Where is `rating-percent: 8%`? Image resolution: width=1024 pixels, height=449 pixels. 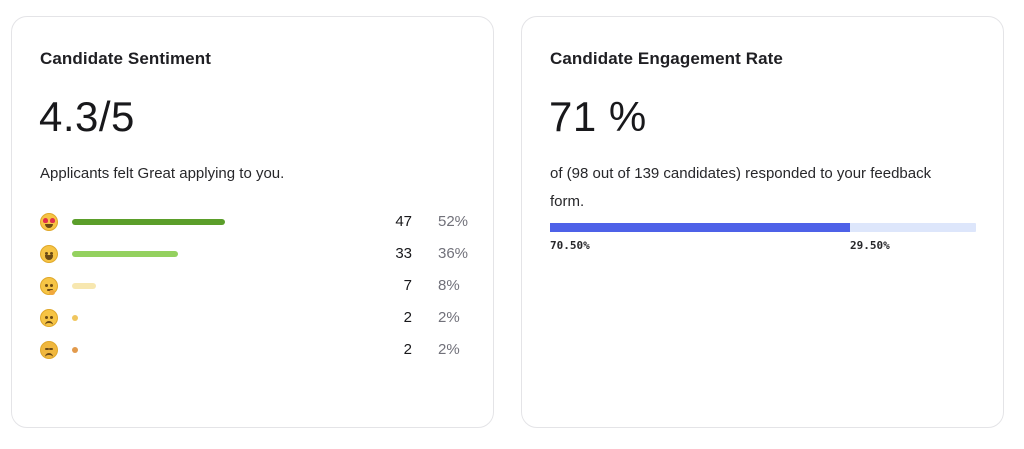
rating-percent: 8% is located at coordinates (449, 285).